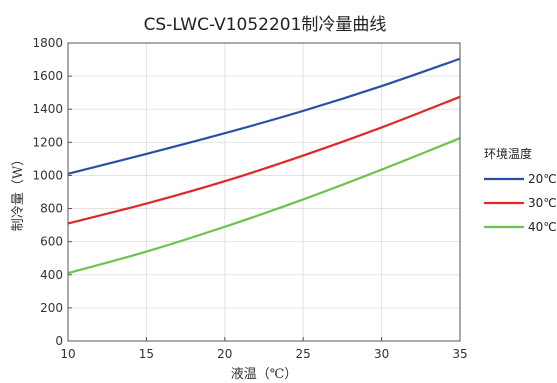 Image resolution: width=557 pixels, height=383 pixels. Describe the element at coordinates (265, 25) in the screenshot. I see `chart-title: CS-LWC-V1052201制冷量曲线` at that location.